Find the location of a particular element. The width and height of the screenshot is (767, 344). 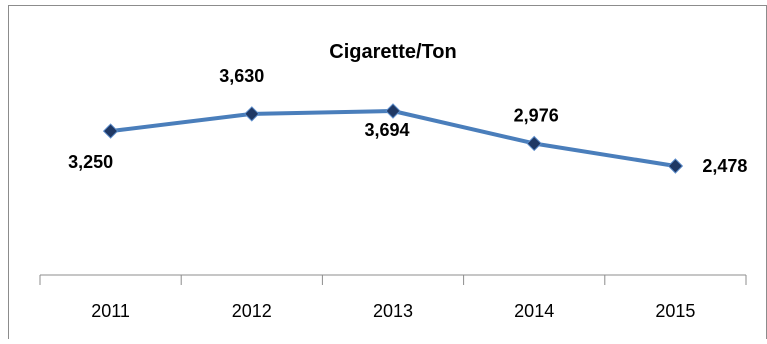

x-tick-label: 2012 is located at coordinates (252, 311).